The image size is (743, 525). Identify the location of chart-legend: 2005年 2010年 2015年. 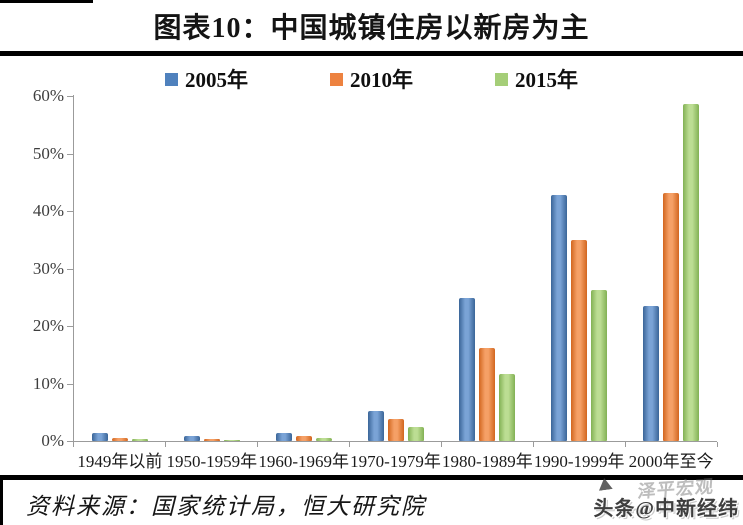
(371, 79).